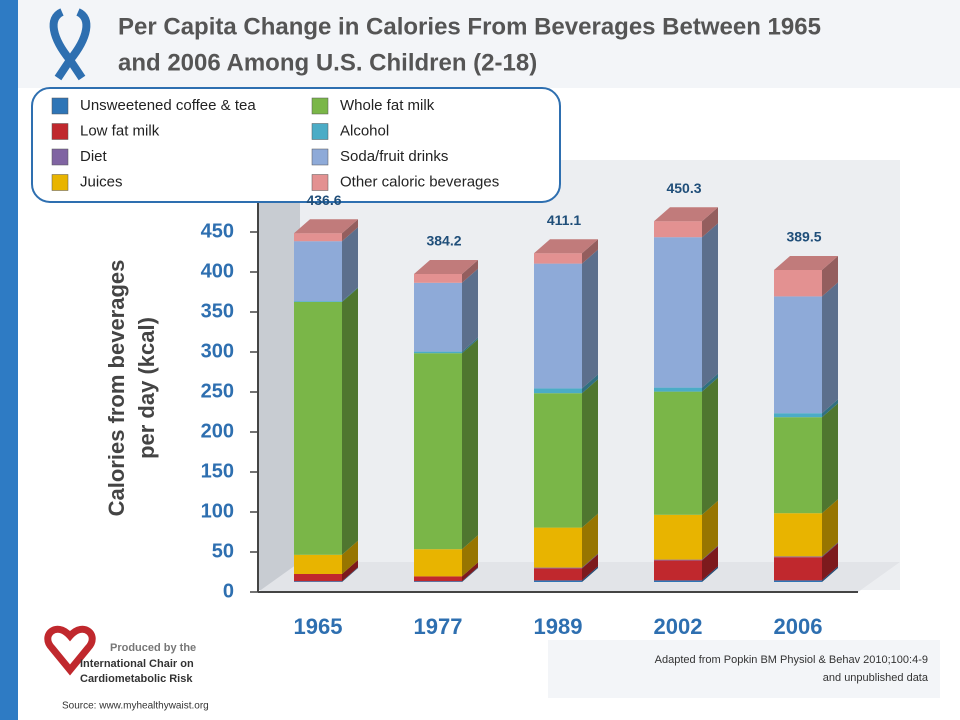 The height and width of the screenshot is (720, 960). Describe the element at coordinates (217, 271) in the screenshot. I see `y-tick-label: 400` at that location.